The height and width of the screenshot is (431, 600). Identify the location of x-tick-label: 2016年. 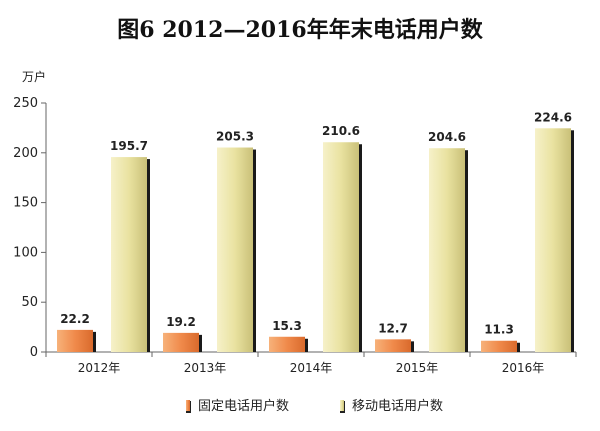
(523, 368).